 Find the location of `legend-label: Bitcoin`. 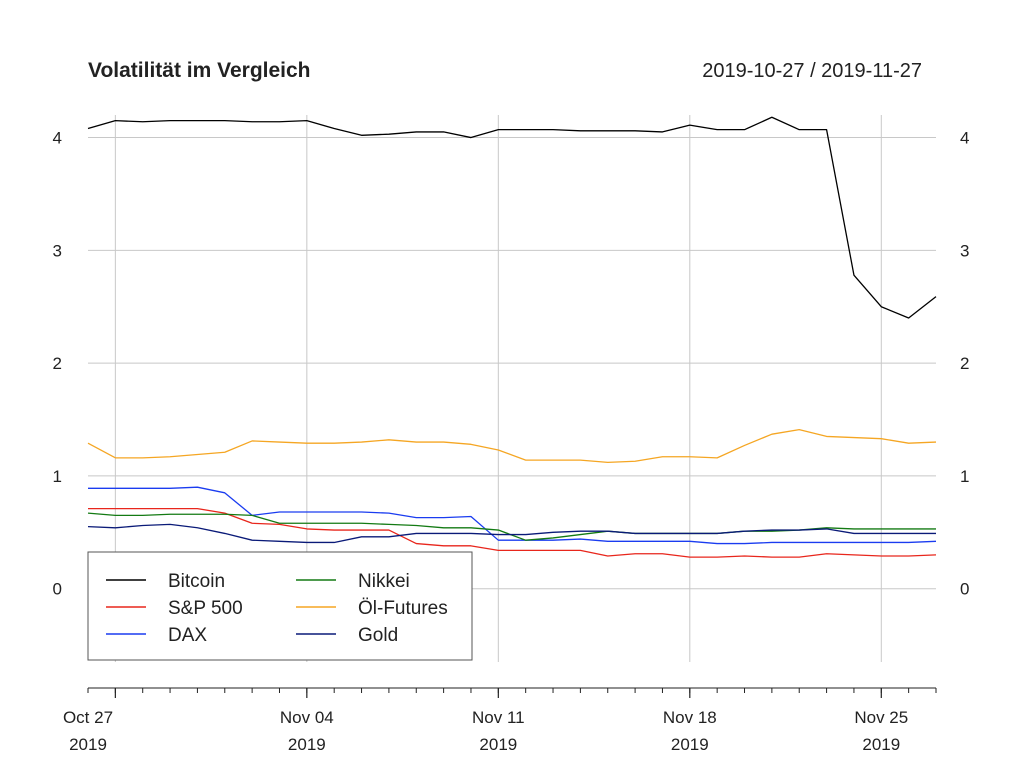

legend-label: Bitcoin is located at coordinates (196, 581).